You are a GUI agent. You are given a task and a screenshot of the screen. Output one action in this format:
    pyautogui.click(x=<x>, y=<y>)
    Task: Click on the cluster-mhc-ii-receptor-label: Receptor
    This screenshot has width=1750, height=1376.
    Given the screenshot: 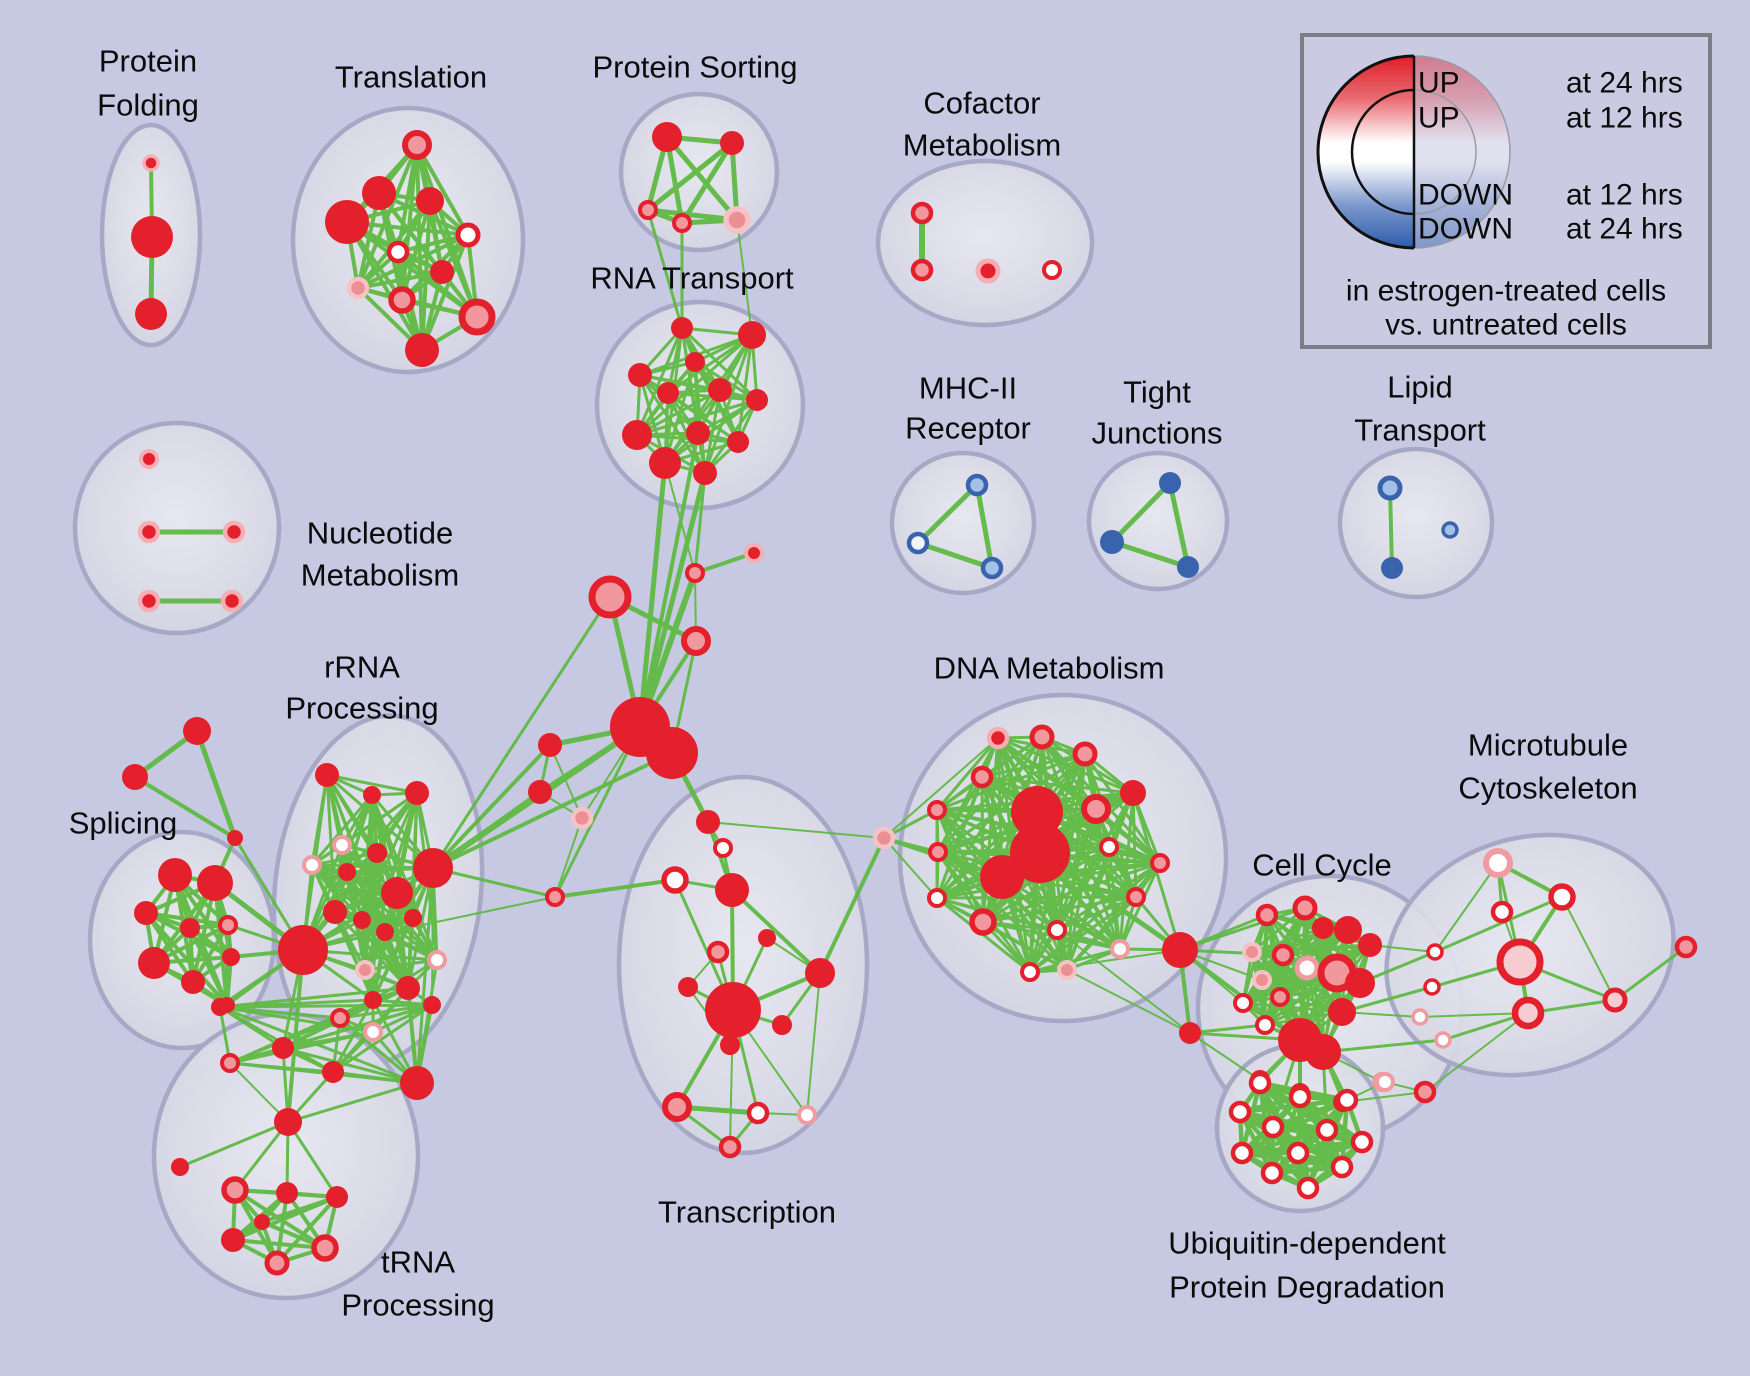 What is the action you would take?
    pyautogui.click(x=968, y=428)
    